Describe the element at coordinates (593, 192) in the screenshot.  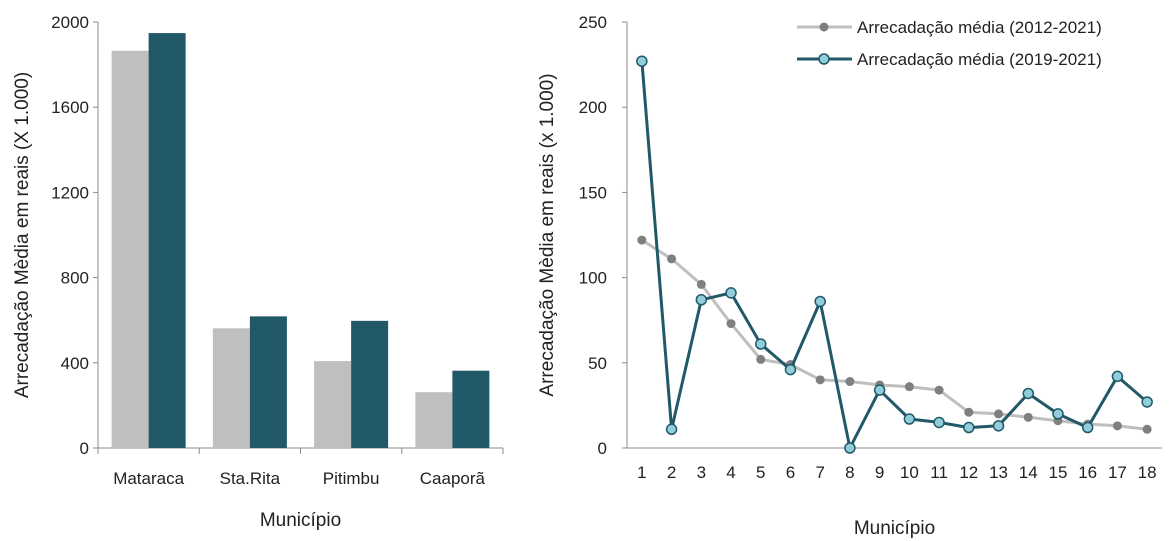
I see `y-tick-label: 150` at that location.